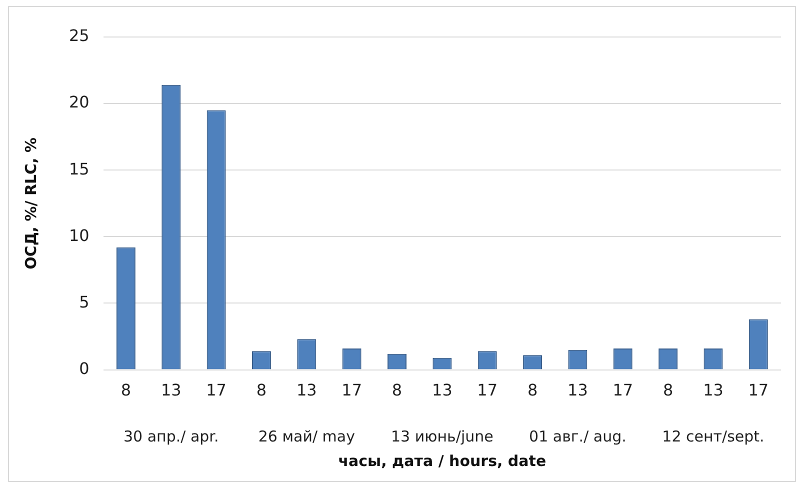  I want to click on text: 13 июнь/june, so click(442, 437).